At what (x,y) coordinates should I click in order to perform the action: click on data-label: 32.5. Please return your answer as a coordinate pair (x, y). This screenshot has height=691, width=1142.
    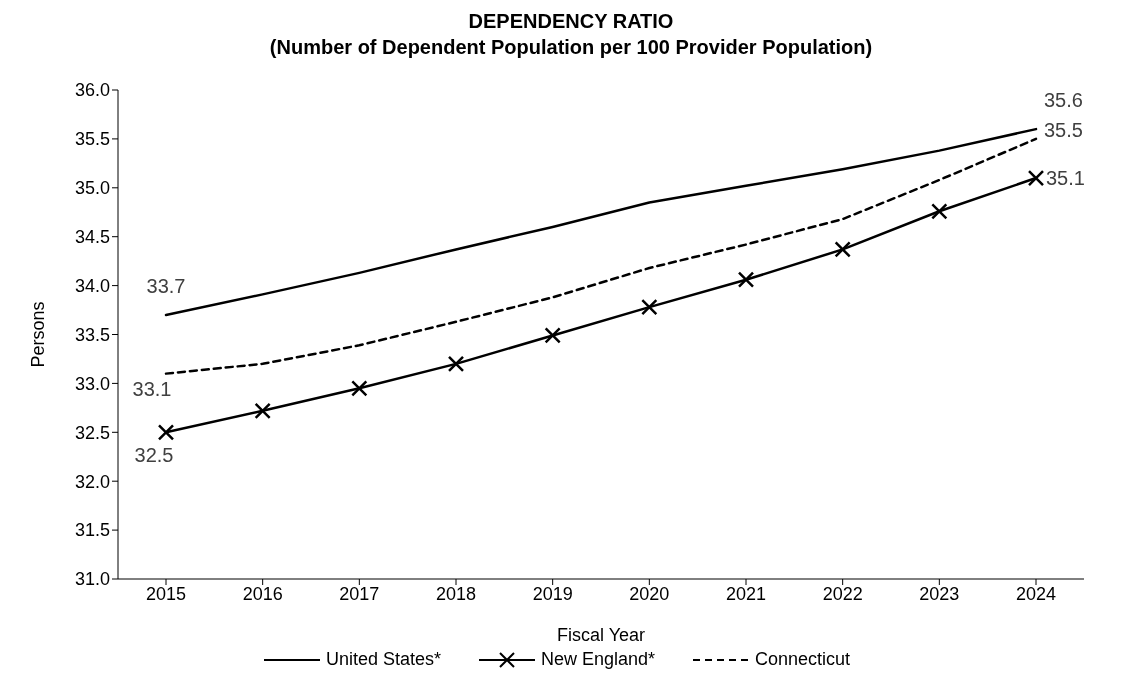
    Looking at the image, I should click on (154, 455).